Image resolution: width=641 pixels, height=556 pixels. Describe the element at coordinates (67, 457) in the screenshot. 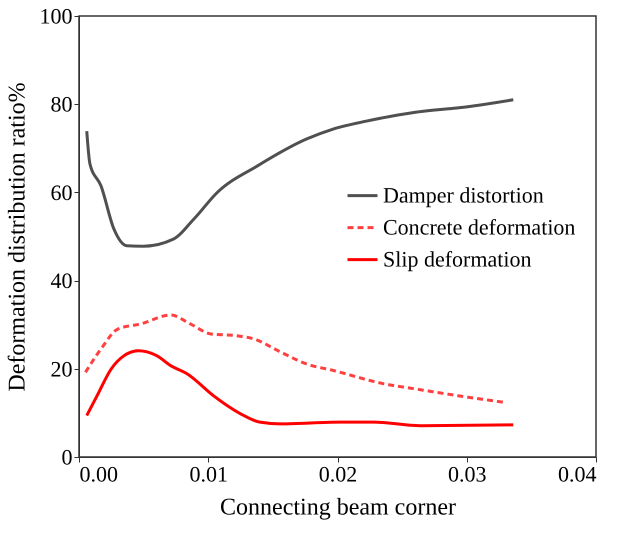

I see `y-tick-label: 0` at that location.